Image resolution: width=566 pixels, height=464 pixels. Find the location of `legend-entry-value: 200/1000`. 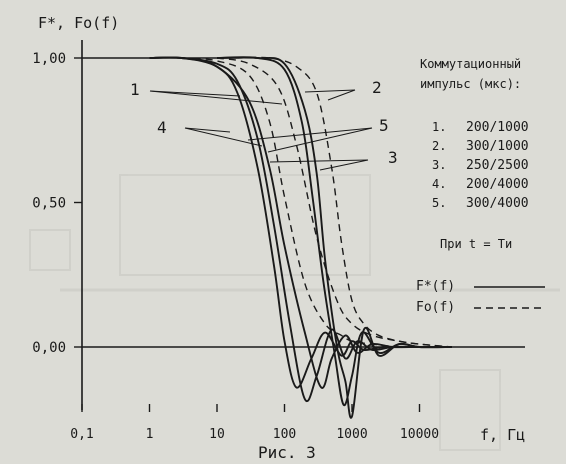

legend-entry-value: 200/1000 is located at coordinates (497, 127).